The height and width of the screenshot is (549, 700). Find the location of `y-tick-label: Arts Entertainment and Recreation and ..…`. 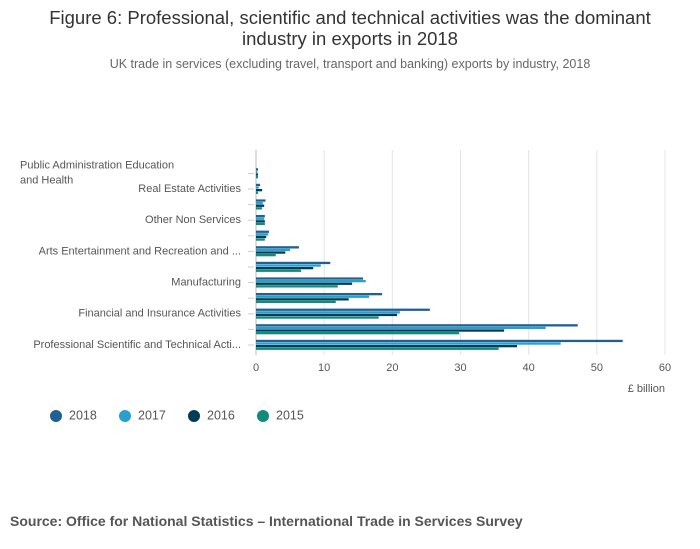

y-tick-label: Arts Entertainment and Recreation and ..… is located at coordinates (140, 251).